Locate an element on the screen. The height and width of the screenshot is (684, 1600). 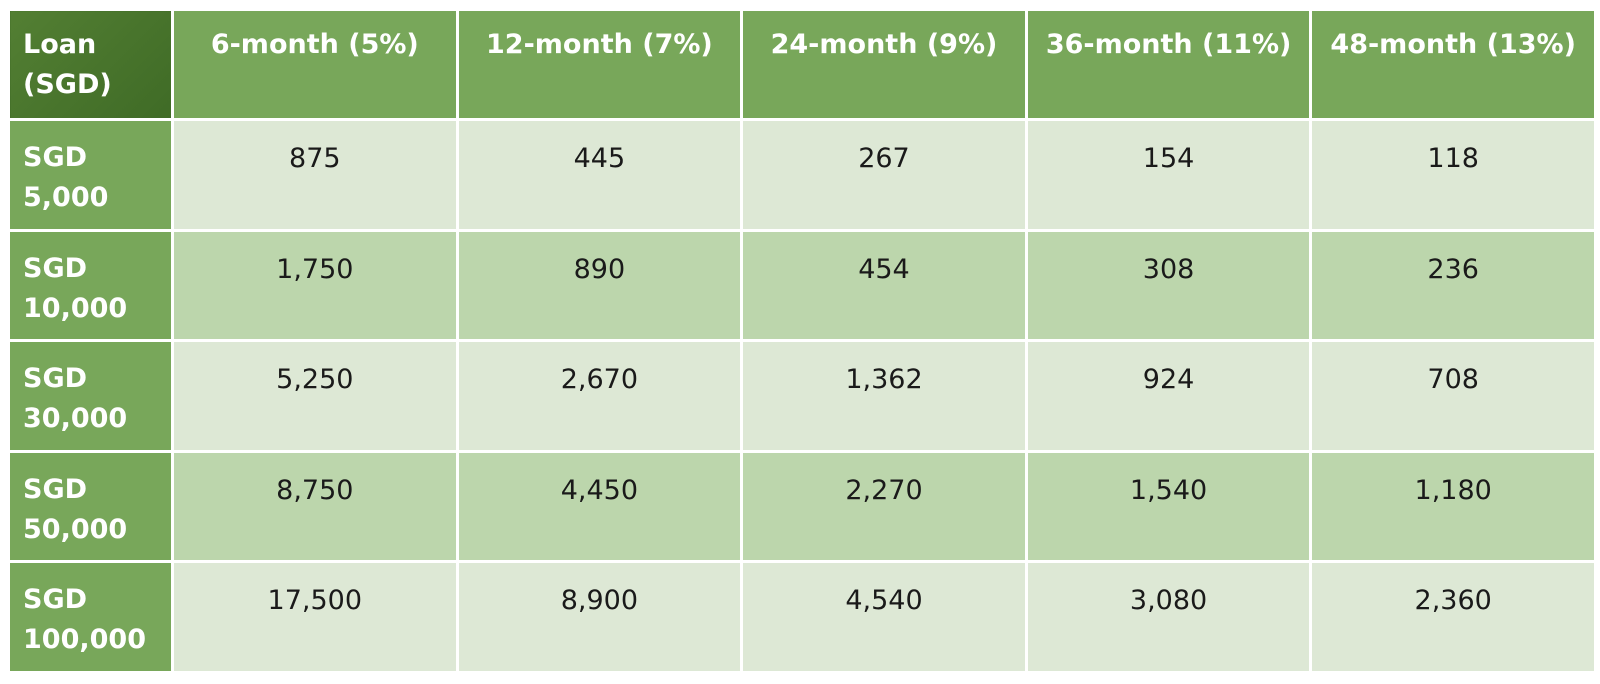
row-header: SGD 100,000 is located at coordinates (90, 617).